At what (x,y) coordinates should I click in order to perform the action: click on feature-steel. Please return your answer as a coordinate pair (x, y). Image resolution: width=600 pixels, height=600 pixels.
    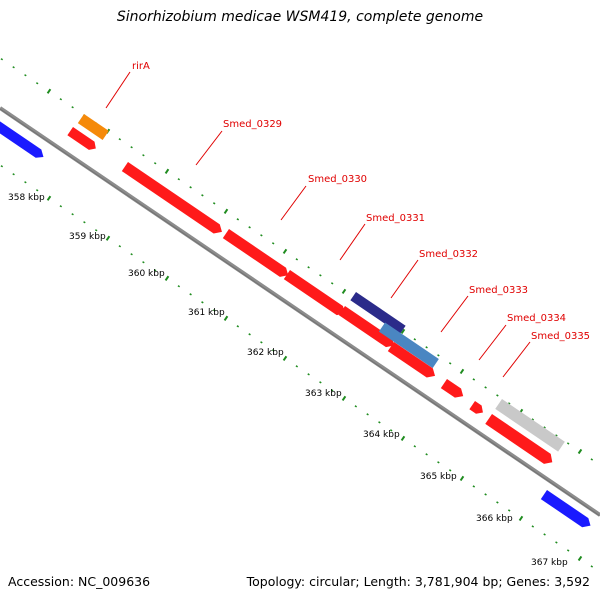
    Looking at the image, I should click on (408, 345).